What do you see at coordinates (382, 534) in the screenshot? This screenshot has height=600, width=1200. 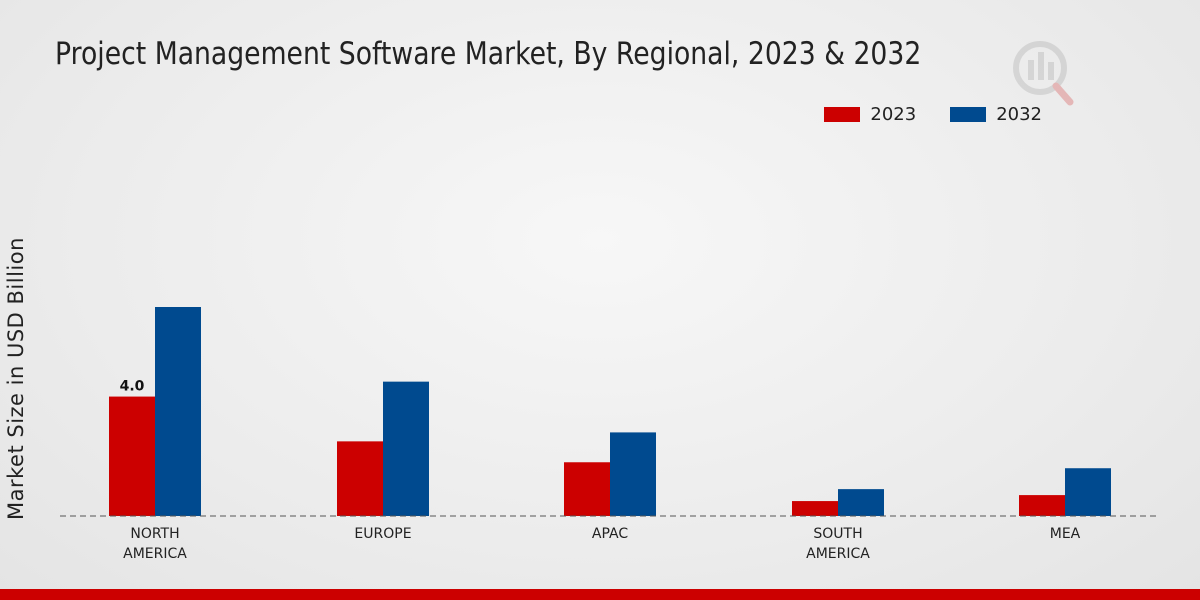 I see `x-tick-label-1-0: EUROPE` at bounding box center [382, 534].